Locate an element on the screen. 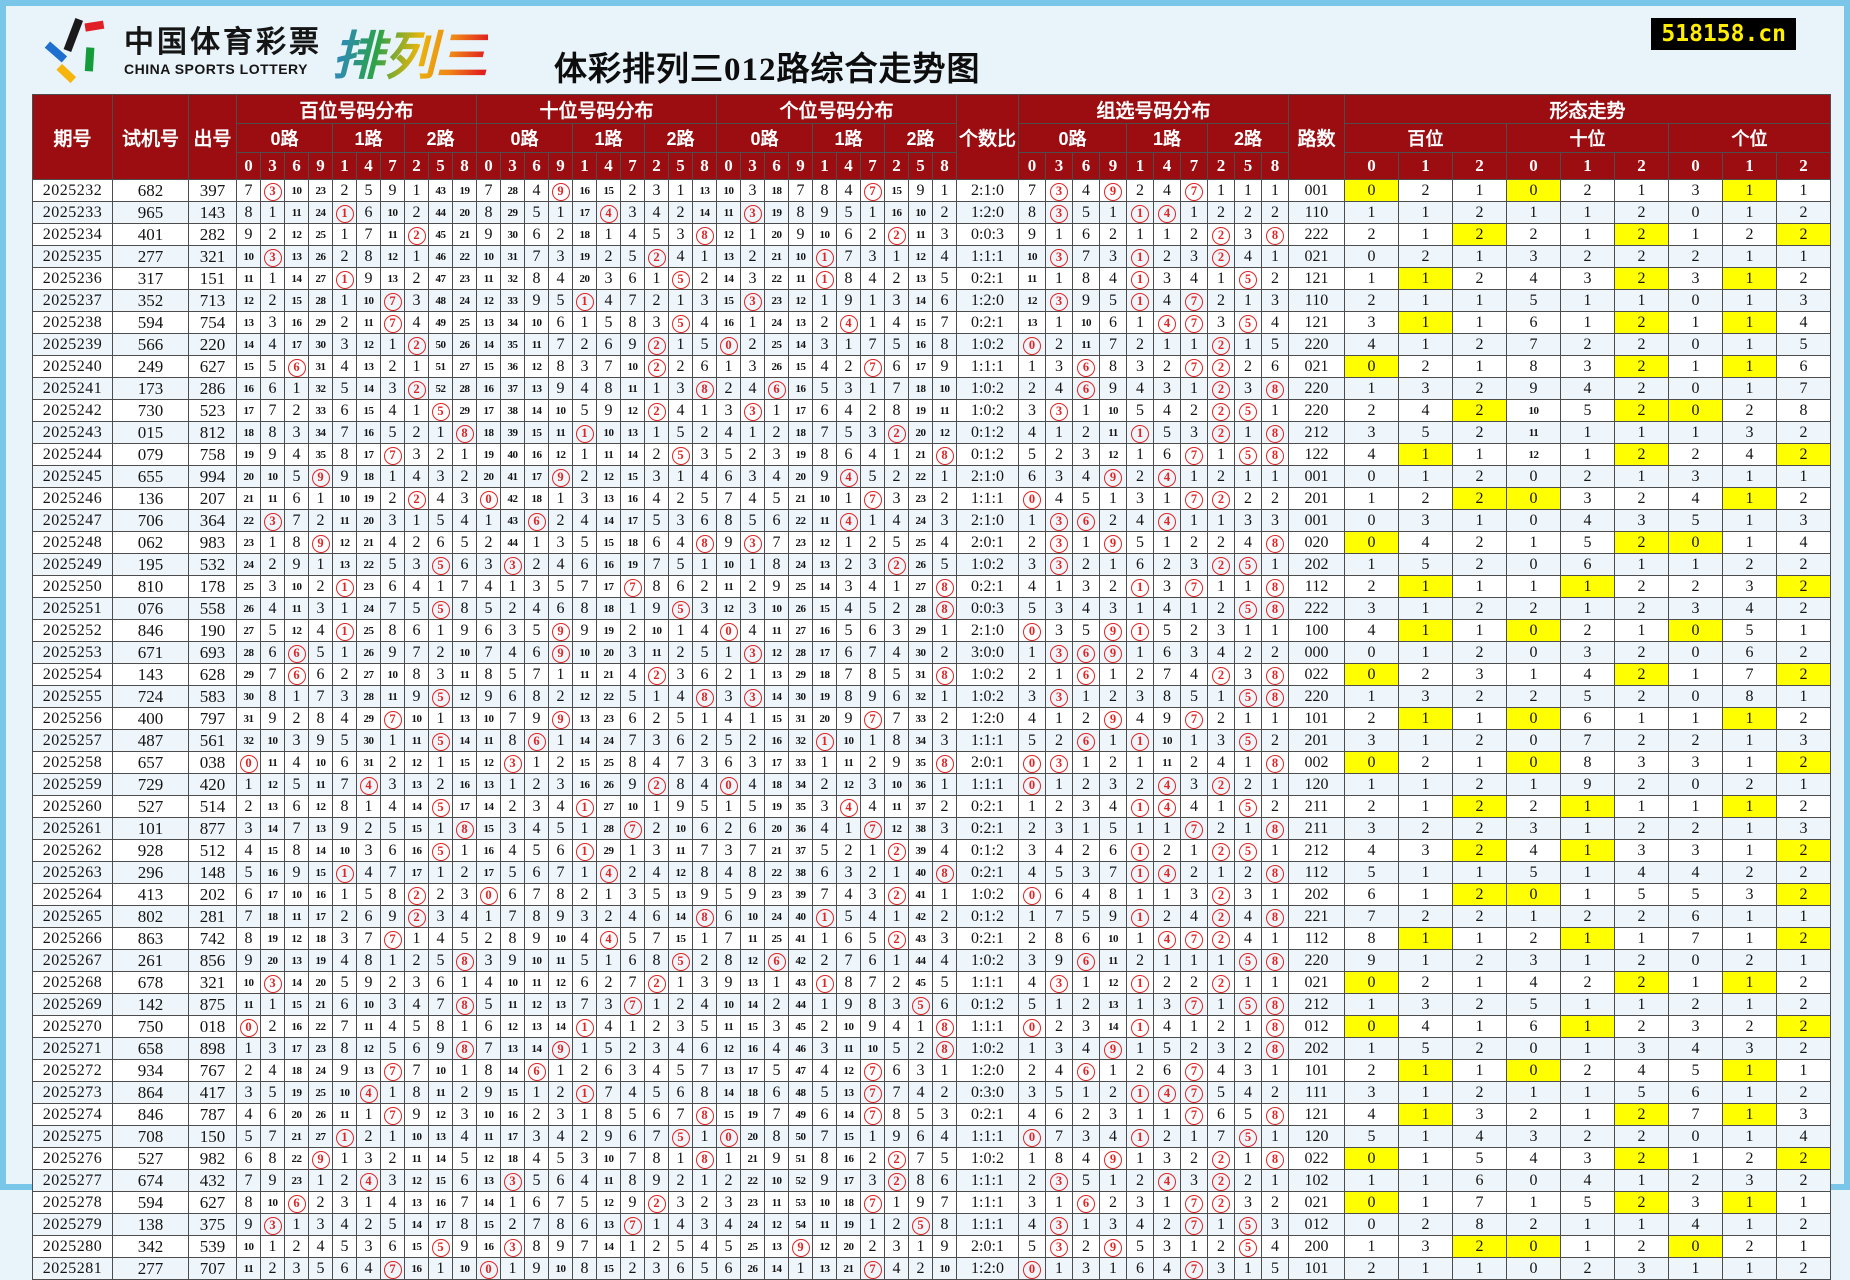 The image size is (1850, 1280). trend-miss-cell: 8 is located at coordinates (1533, 366).